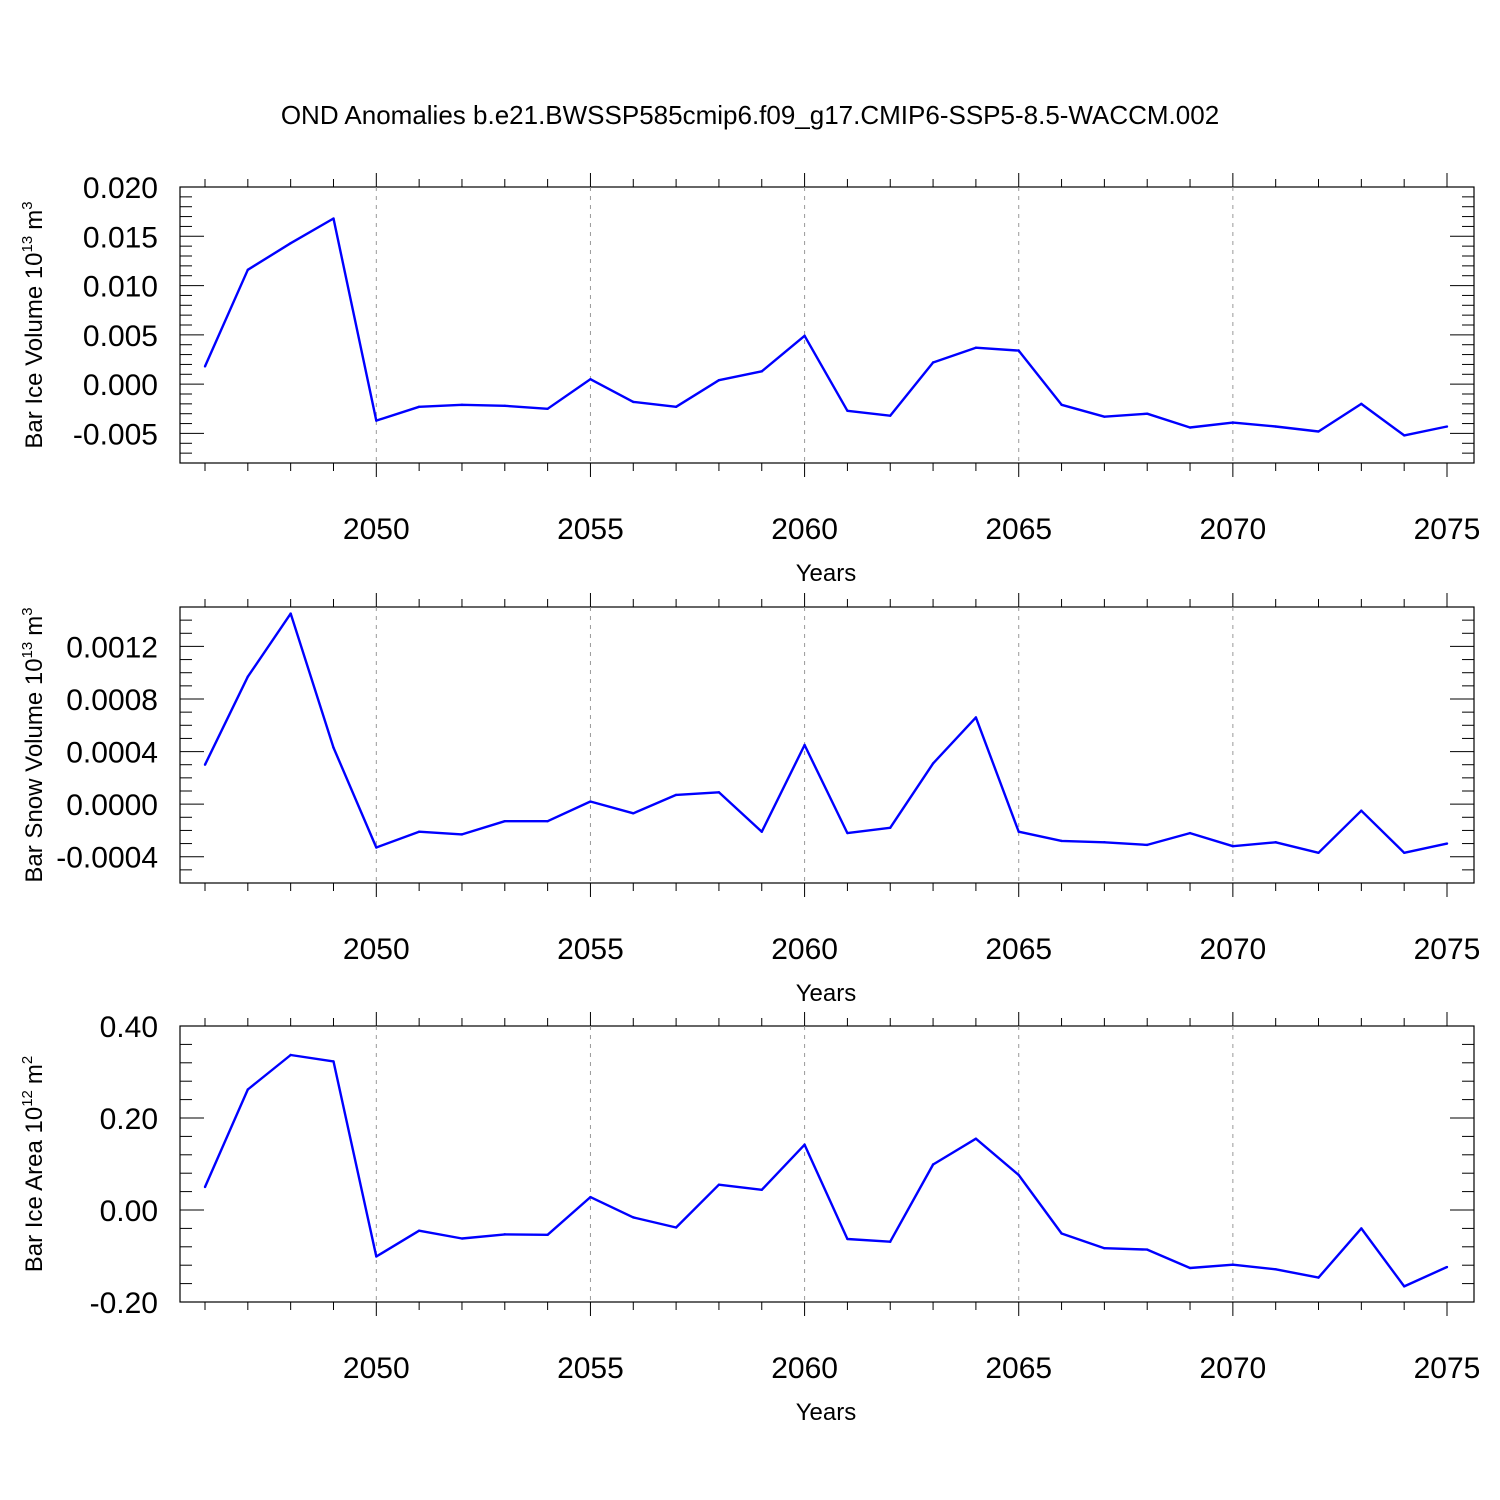 The width and height of the screenshot is (1500, 1500). I want to click on y-tick-label: 0.0000, so click(112, 805).